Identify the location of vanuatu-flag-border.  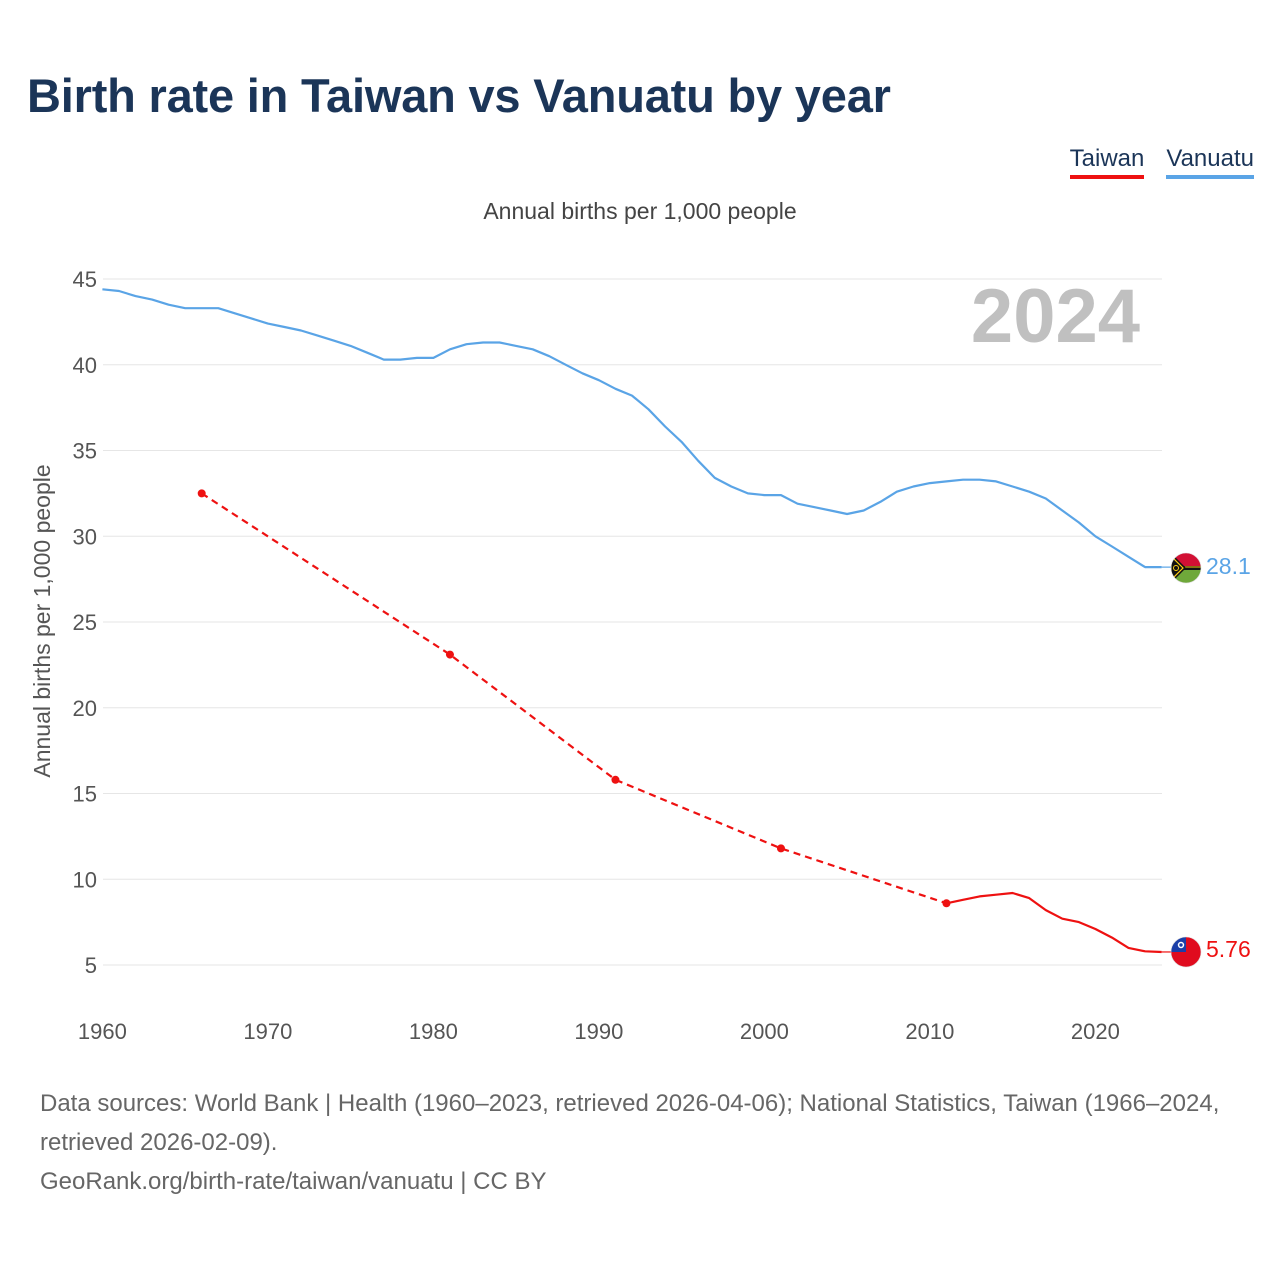
(1186, 568).